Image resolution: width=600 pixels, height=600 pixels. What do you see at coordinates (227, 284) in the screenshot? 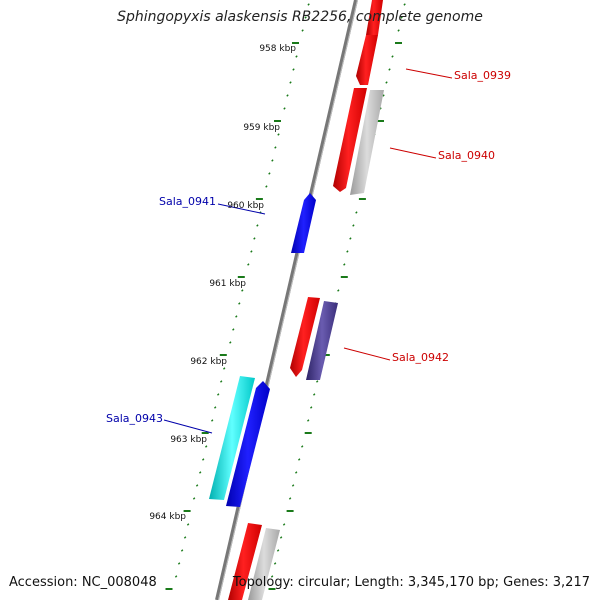
I see `tick-label-961: 961 kbp` at bounding box center [227, 284].